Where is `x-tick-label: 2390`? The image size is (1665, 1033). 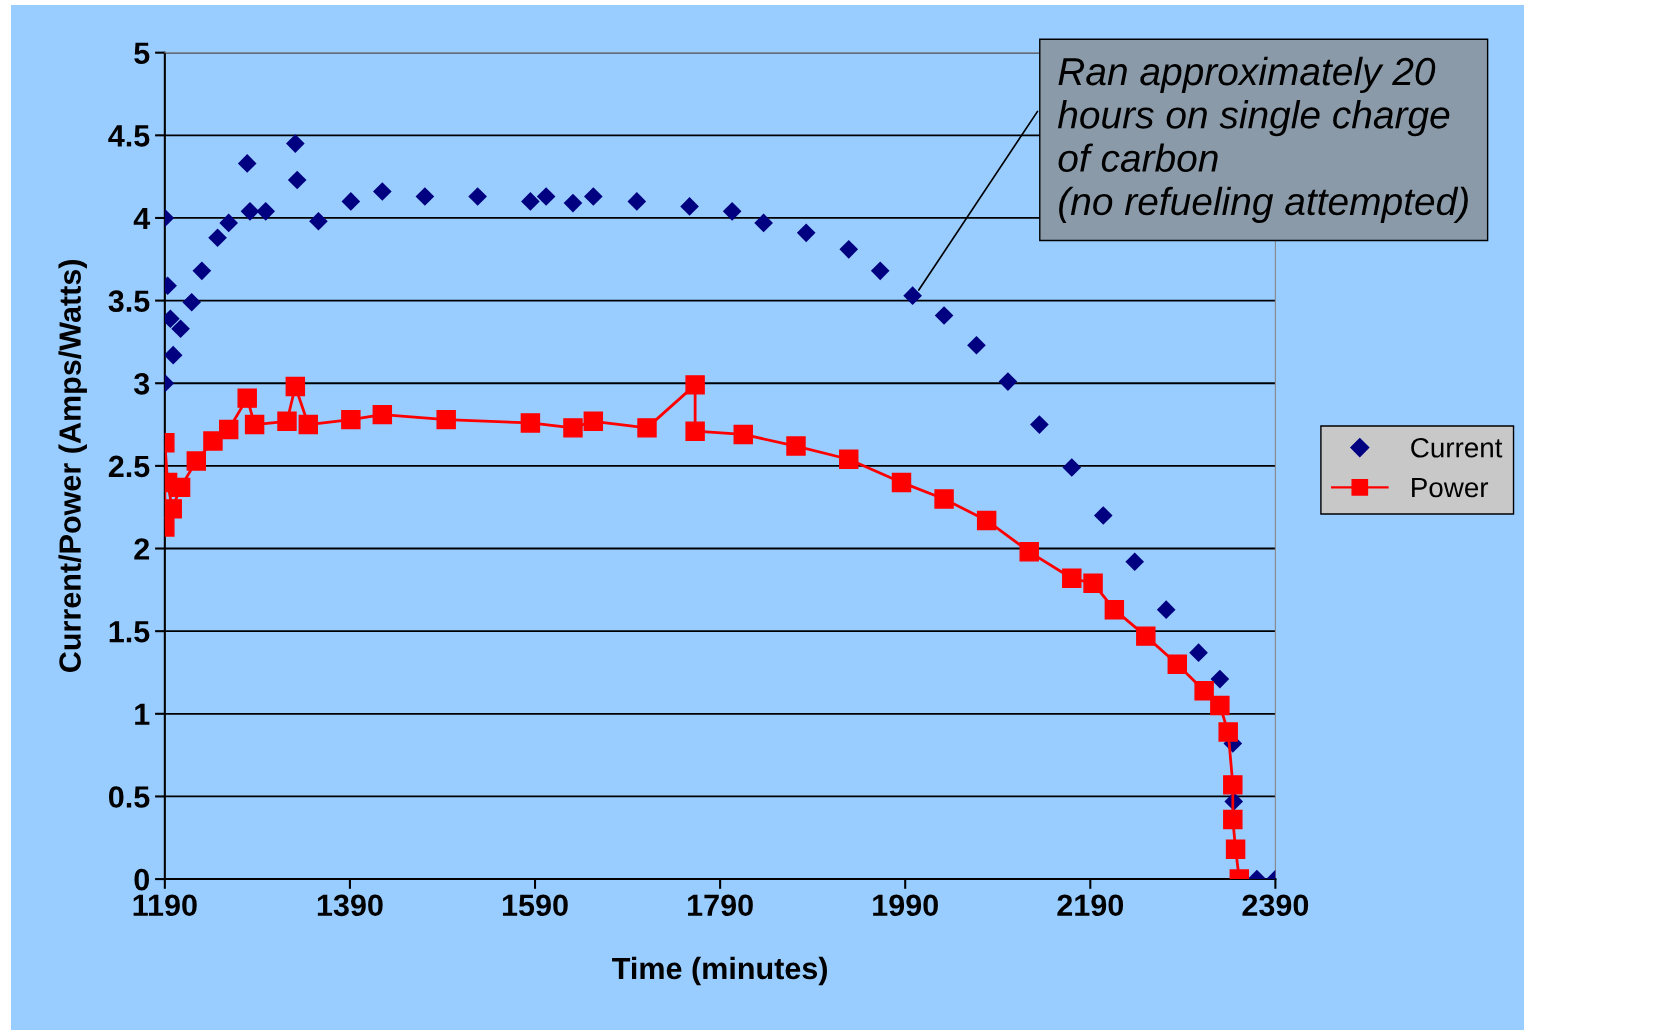 x-tick-label: 2390 is located at coordinates (1275, 905).